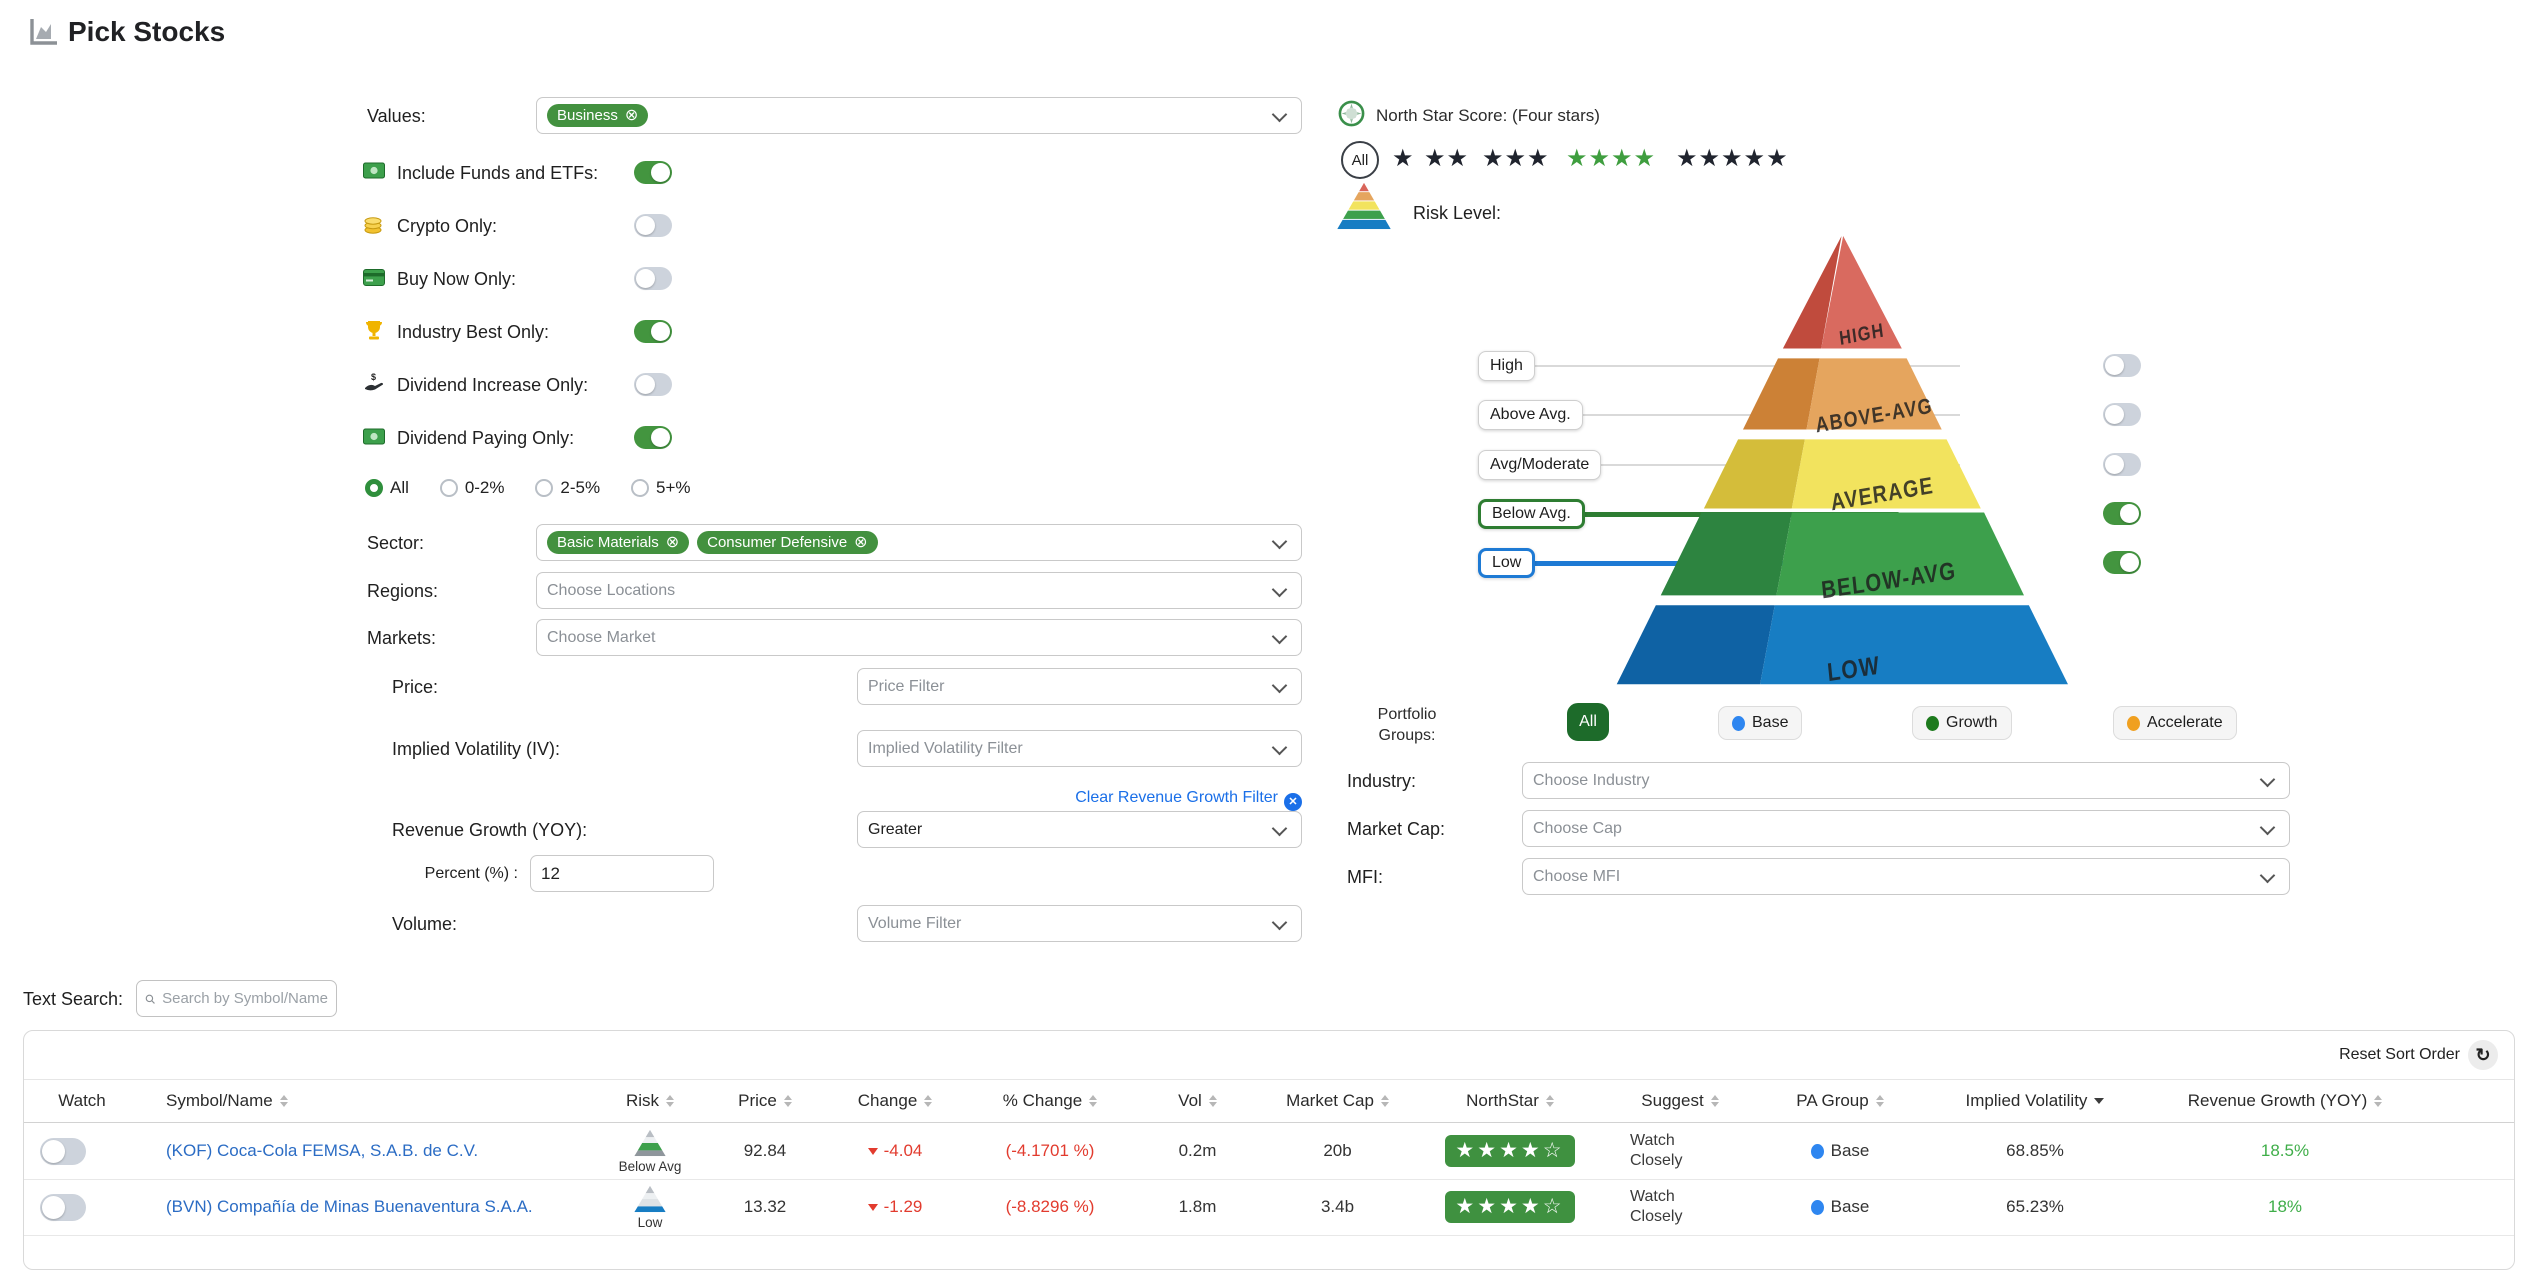  I want to click on header-watch: Watch, so click(82, 1100).